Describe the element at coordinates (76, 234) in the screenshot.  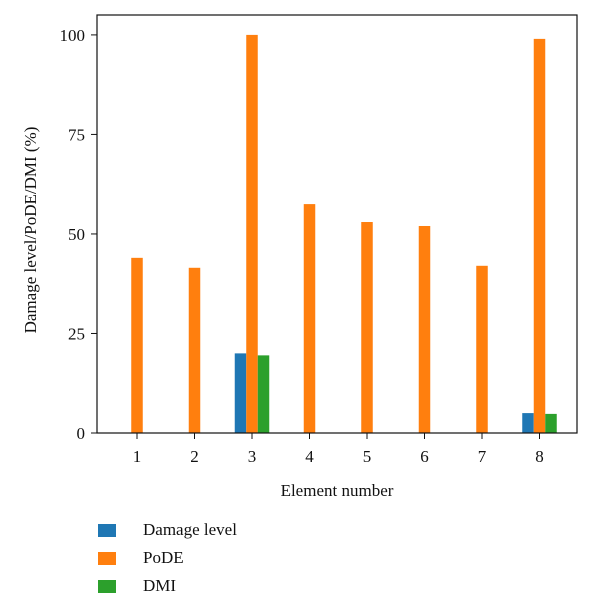
I see `y-tick-label-50: 50` at that location.